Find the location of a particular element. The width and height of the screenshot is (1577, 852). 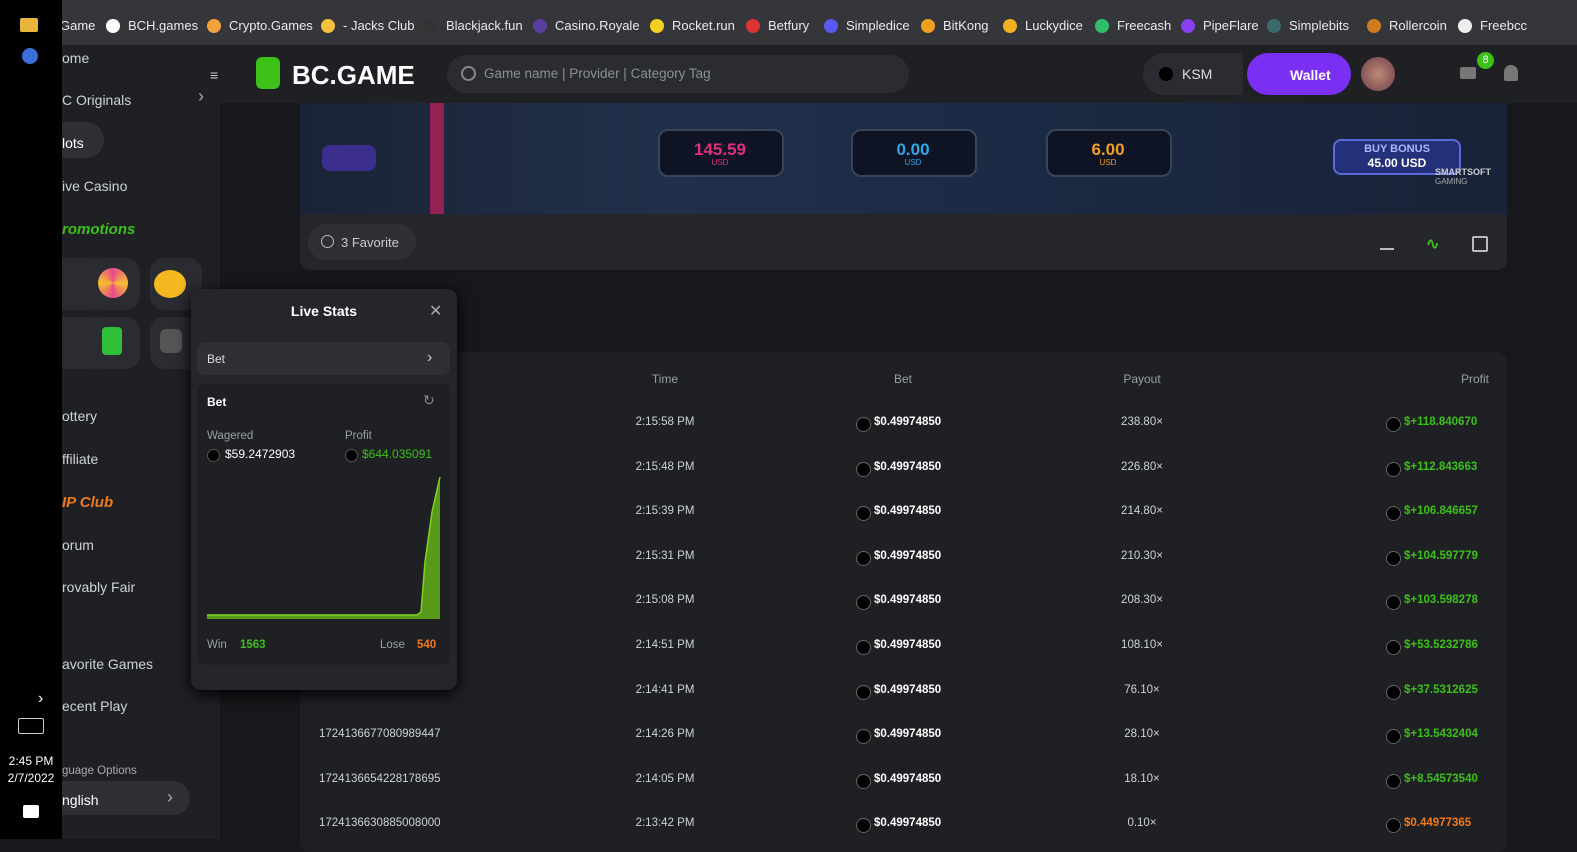

sidebar-item: ottery is located at coordinates (80, 416).